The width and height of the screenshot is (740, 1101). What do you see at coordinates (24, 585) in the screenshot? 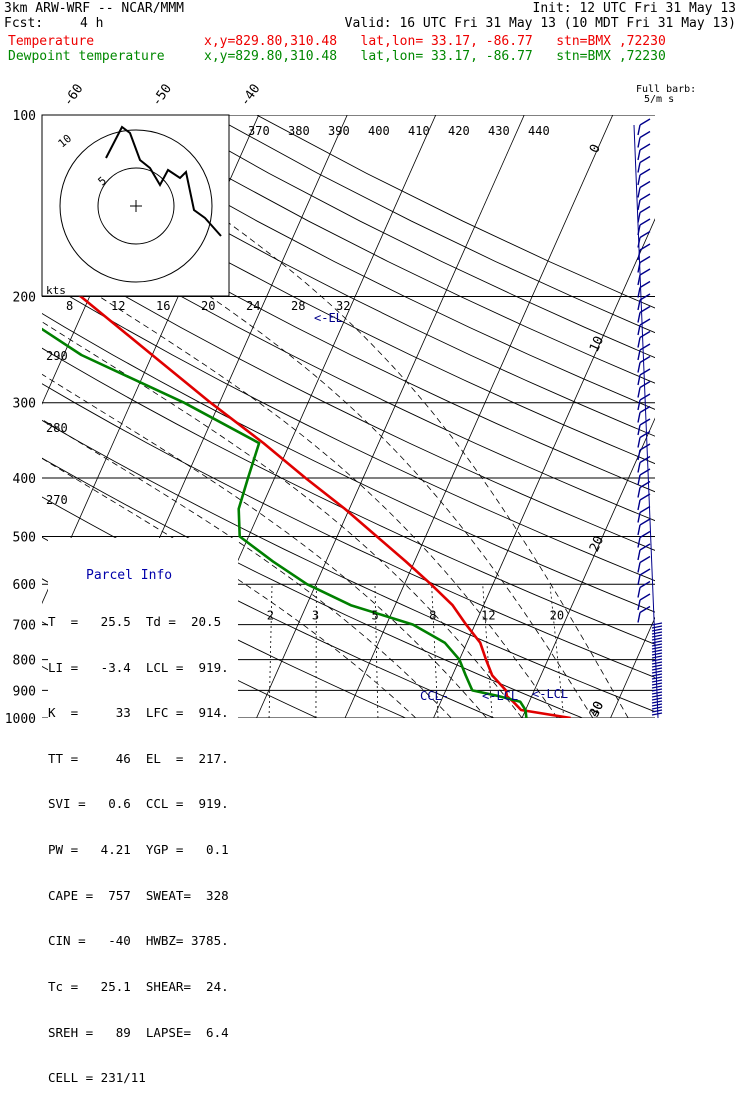
I see `pressure-label: 600` at bounding box center [24, 585].